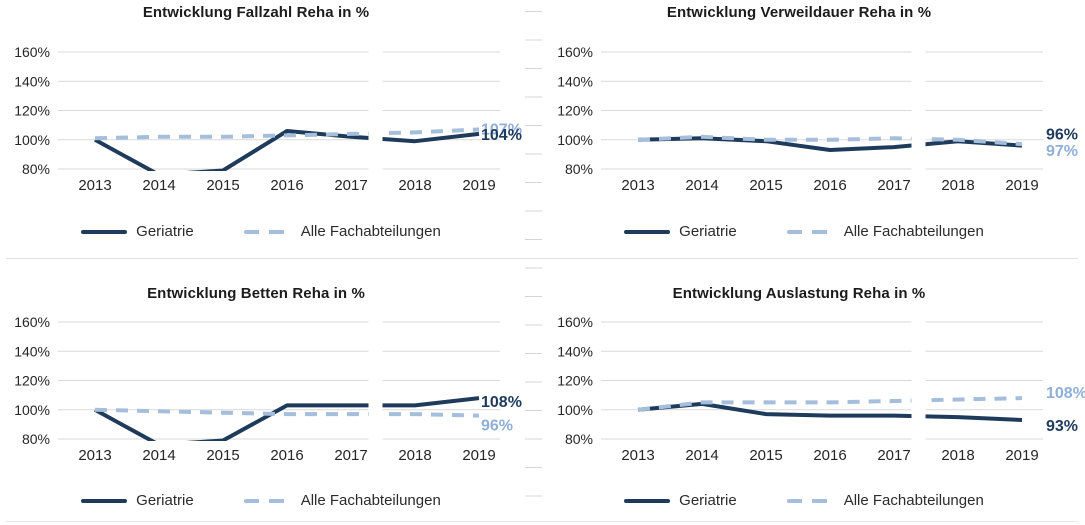 Image resolution: width=1085 pixels, height=525 pixels. Describe the element at coordinates (1062, 426) in the screenshot. I see `end-data-label: 93%` at that location.